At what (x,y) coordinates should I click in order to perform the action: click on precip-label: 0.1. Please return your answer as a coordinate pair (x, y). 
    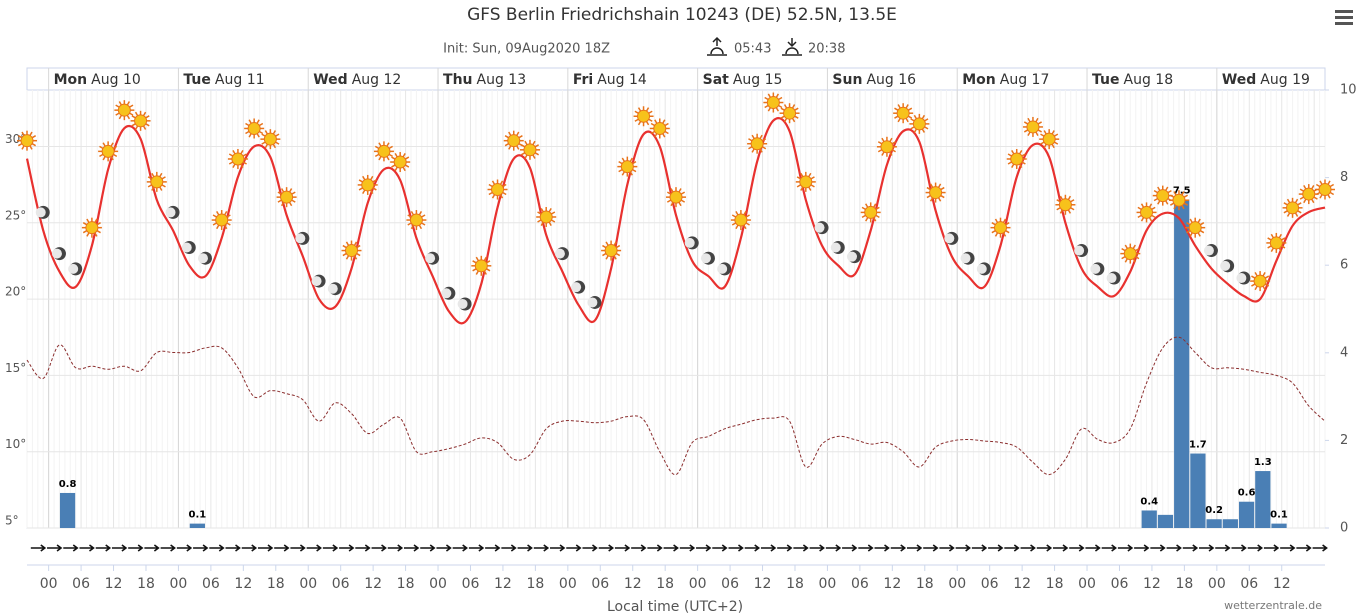
    Looking at the image, I should click on (1279, 515).